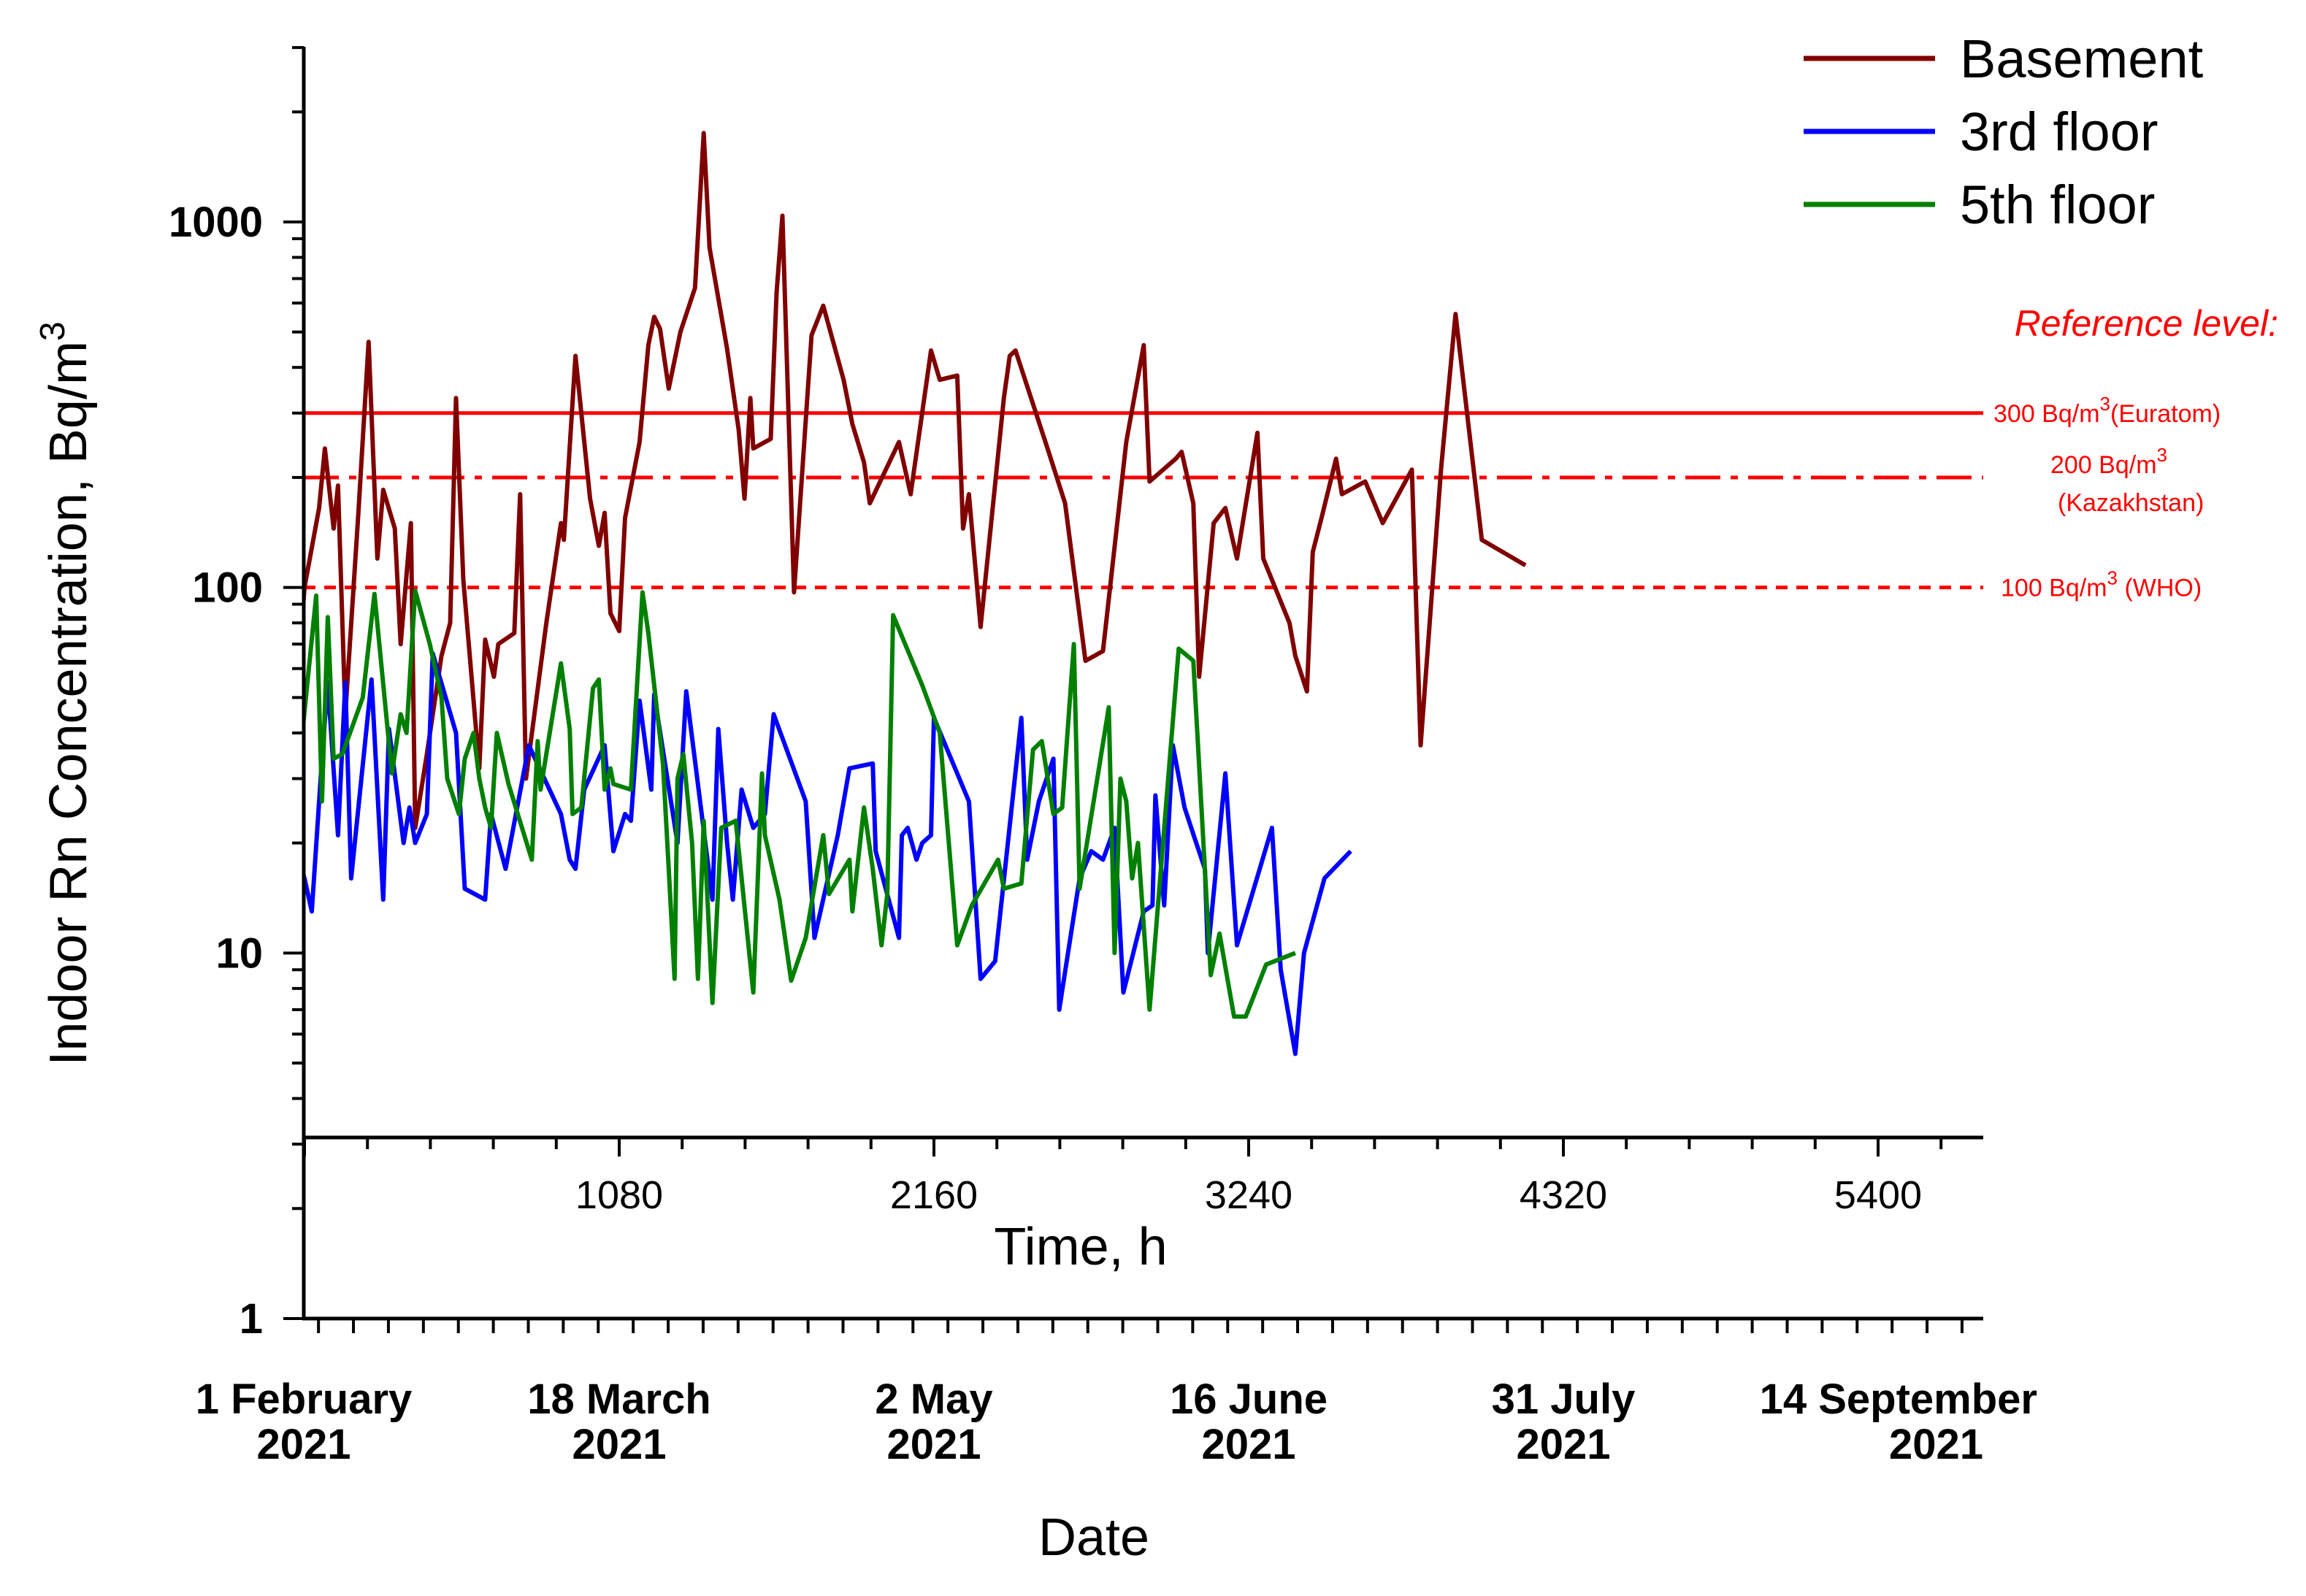 The image size is (2306, 1596). I want to click on legend: Basement 3rd floor 5th floor, so click(2004, 131).